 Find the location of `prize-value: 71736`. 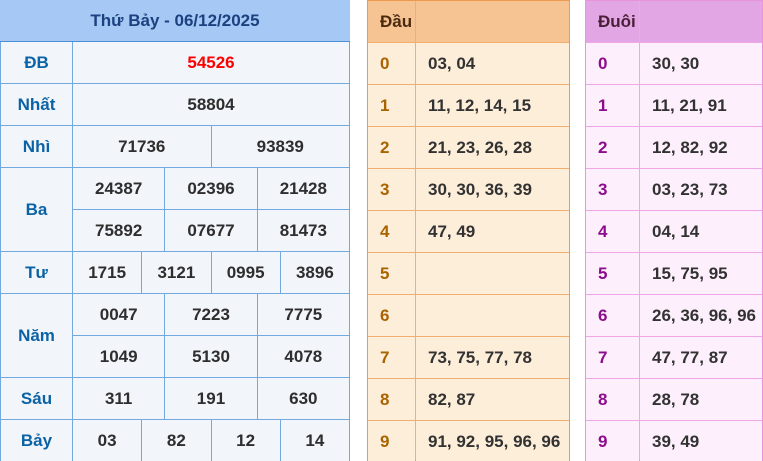

prize-value: 71736 is located at coordinates (142, 146).